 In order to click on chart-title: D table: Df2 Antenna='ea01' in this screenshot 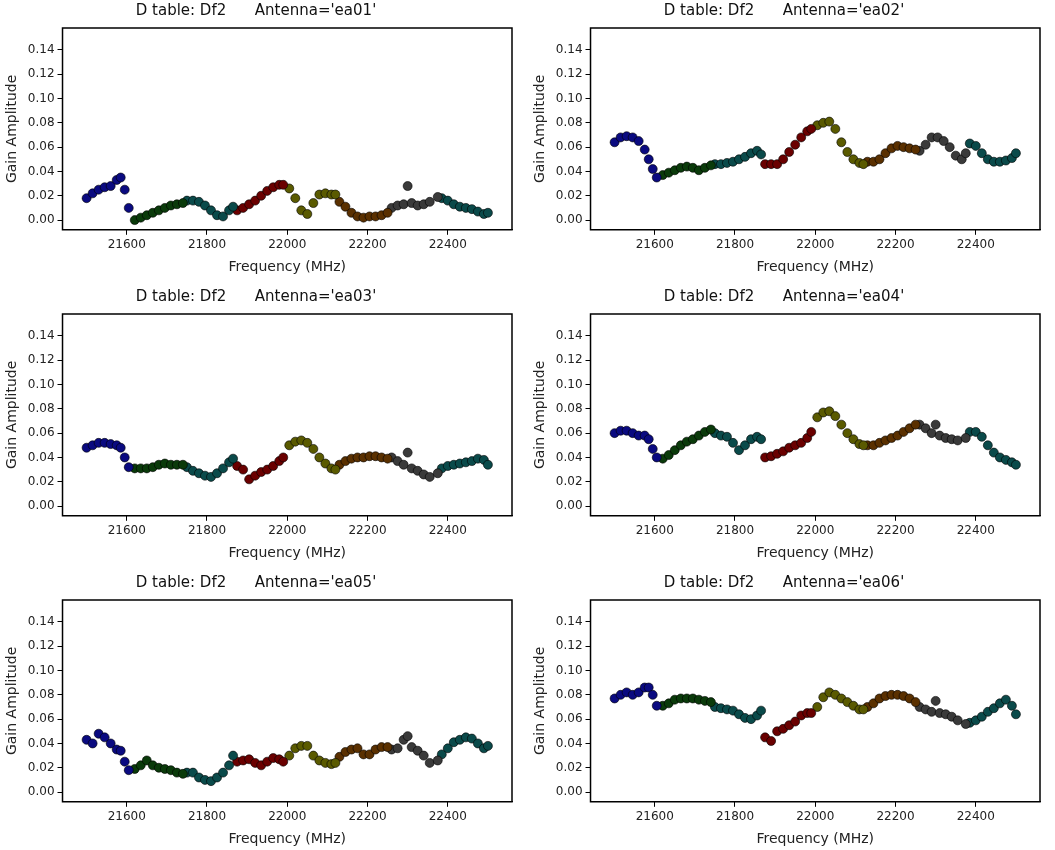, I will do `click(256, 9)`.